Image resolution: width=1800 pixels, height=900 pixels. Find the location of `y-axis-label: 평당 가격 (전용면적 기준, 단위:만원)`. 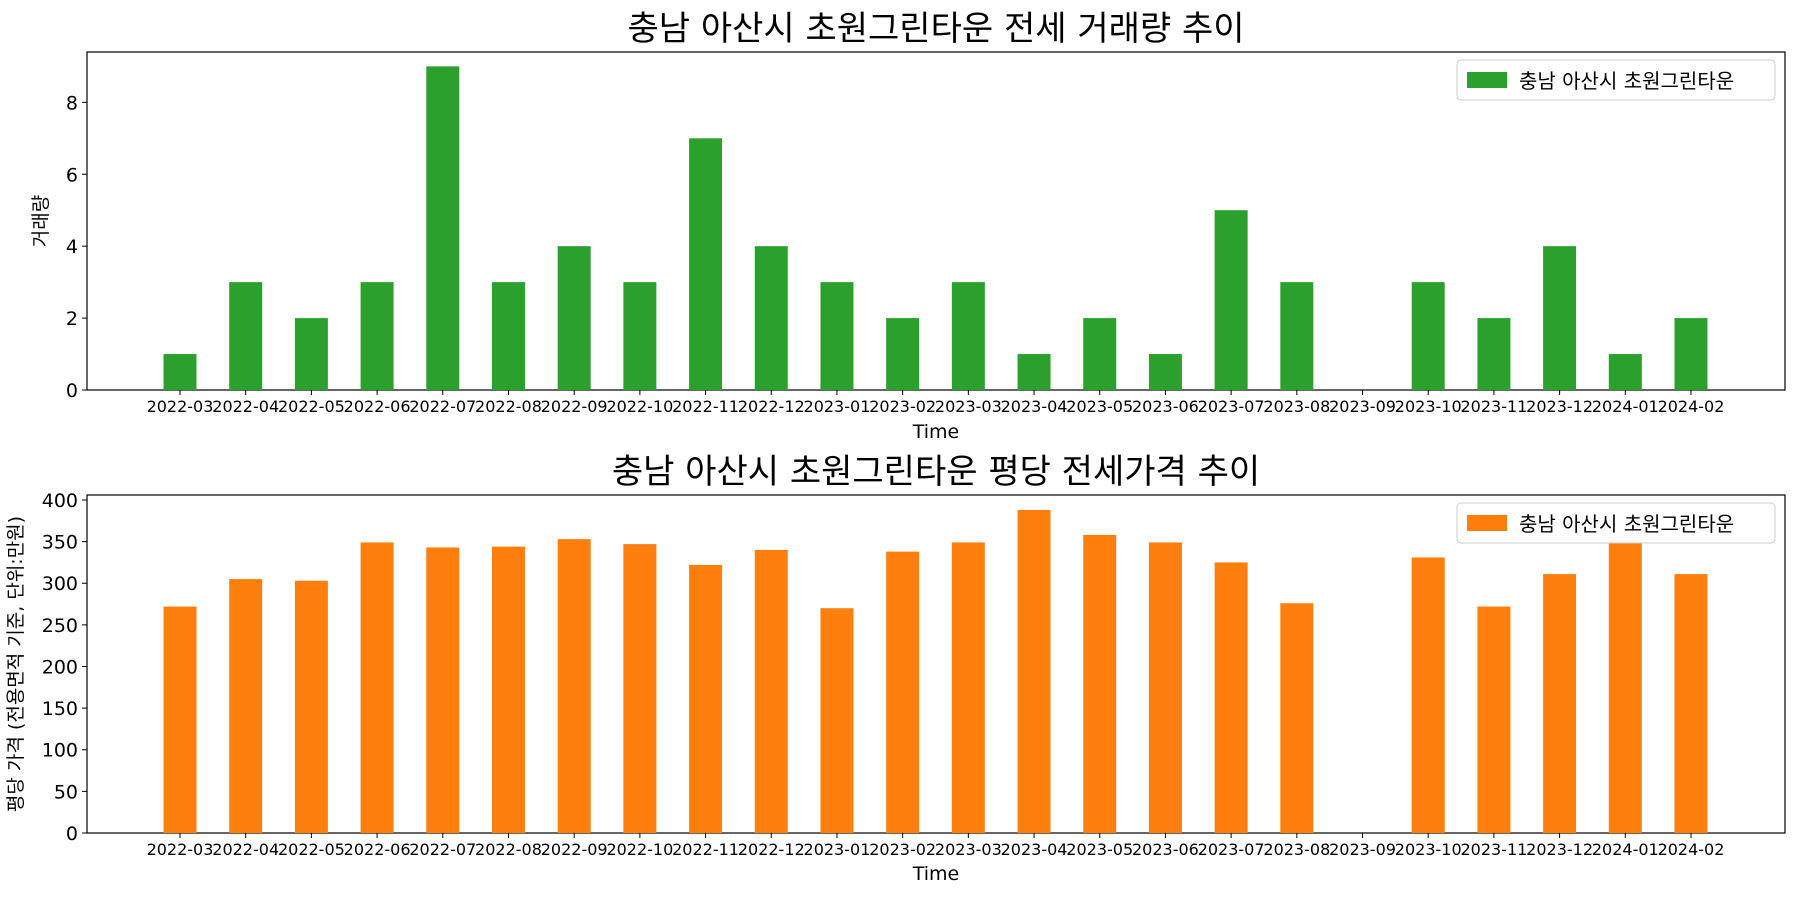

y-axis-label: 평당 가격 (전용면적 기준, 단위:만원) is located at coordinates (16, 664).